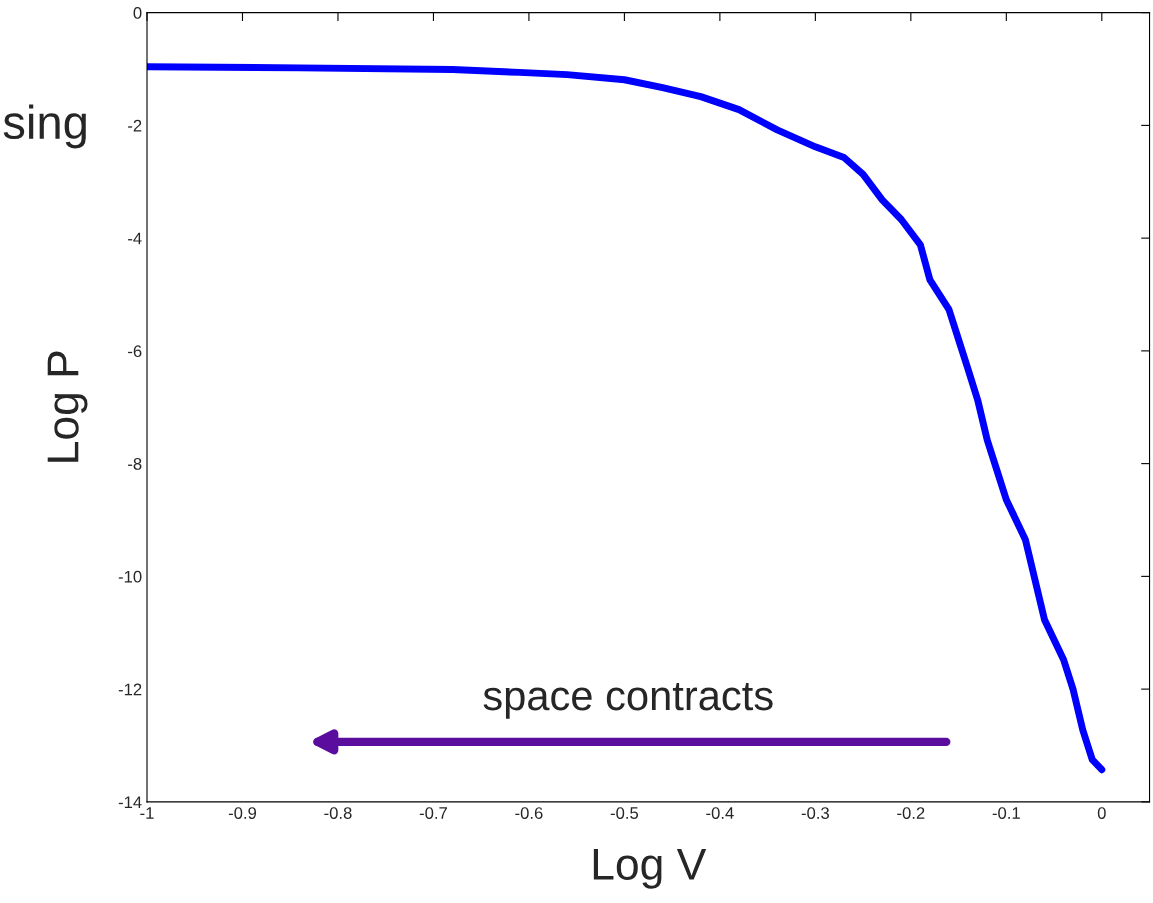 The height and width of the screenshot is (903, 1153). I want to click on x-tick-label: -0.4, so click(720, 813).